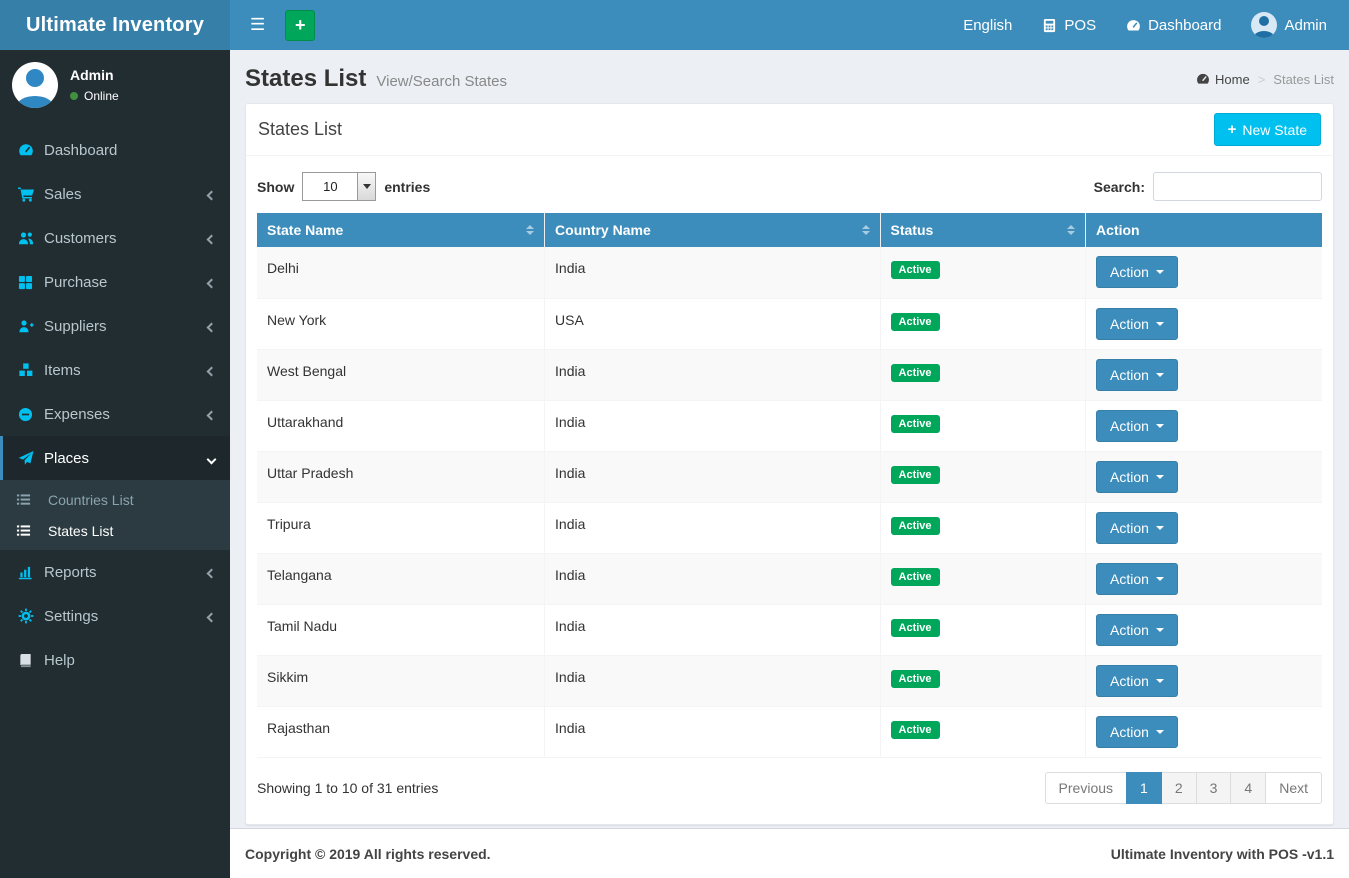 The image size is (1349, 878). I want to click on sidebar-item-places: Places, so click(115, 458).